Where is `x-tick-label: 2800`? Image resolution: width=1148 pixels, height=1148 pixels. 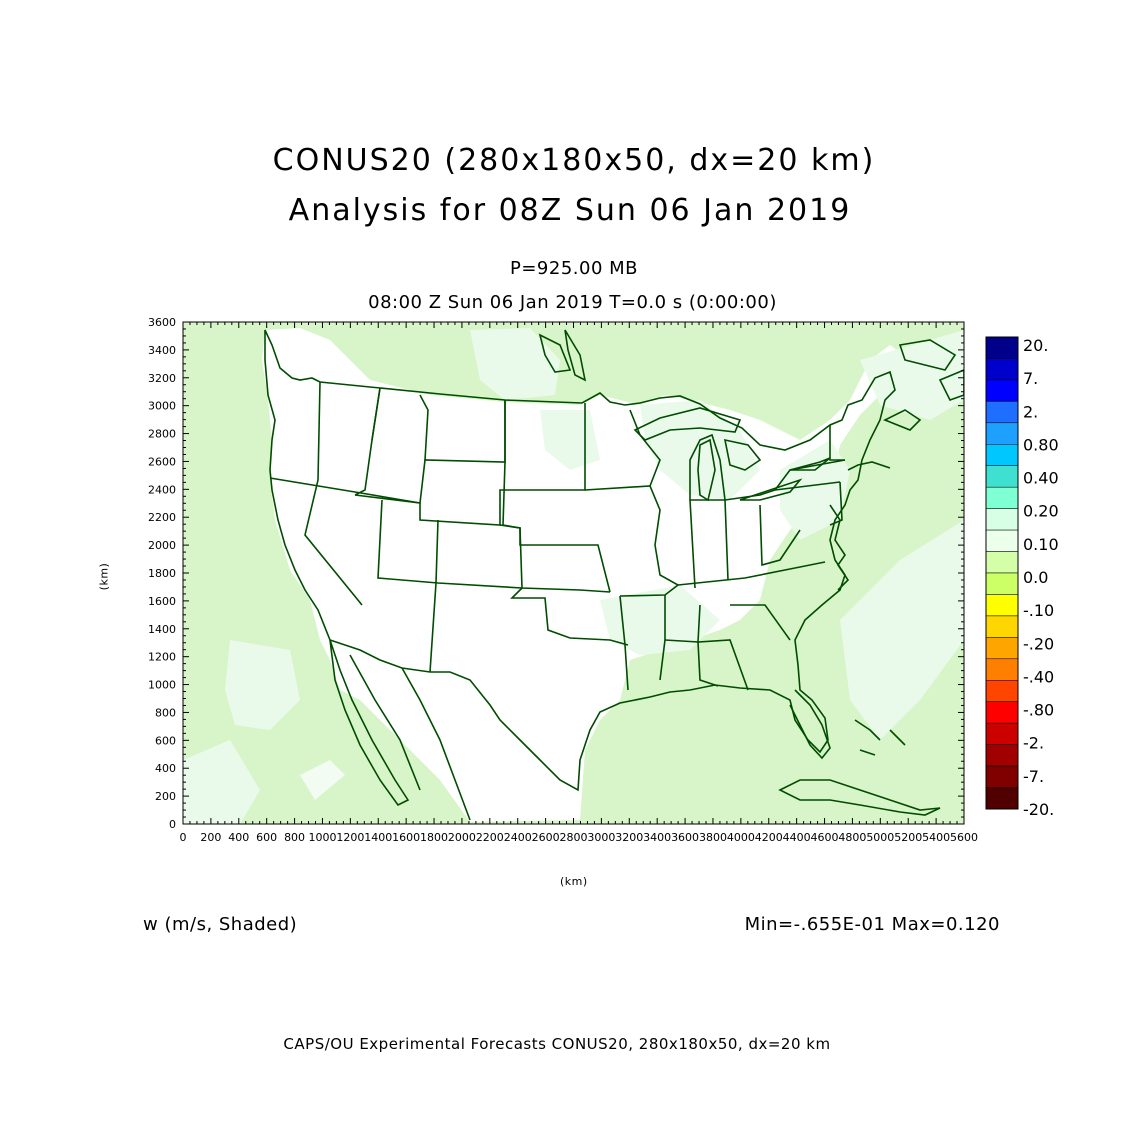 x-tick-label: 2800 is located at coordinates (574, 837).